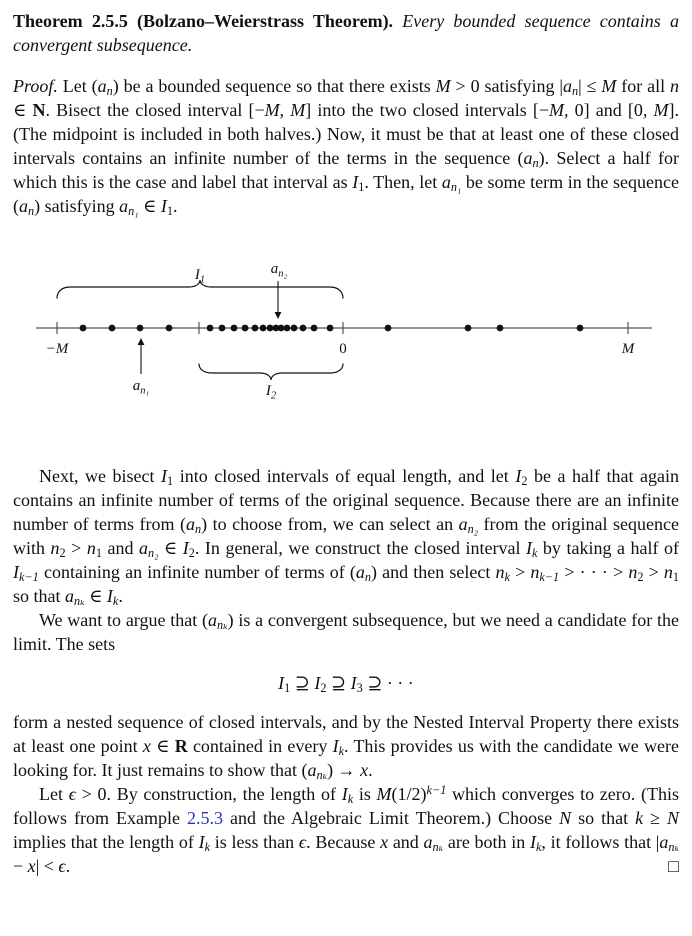 The width and height of the screenshot is (692, 936). Describe the element at coordinates (133, 211) in the screenshot. I see `text-segment: n₁` at that location.